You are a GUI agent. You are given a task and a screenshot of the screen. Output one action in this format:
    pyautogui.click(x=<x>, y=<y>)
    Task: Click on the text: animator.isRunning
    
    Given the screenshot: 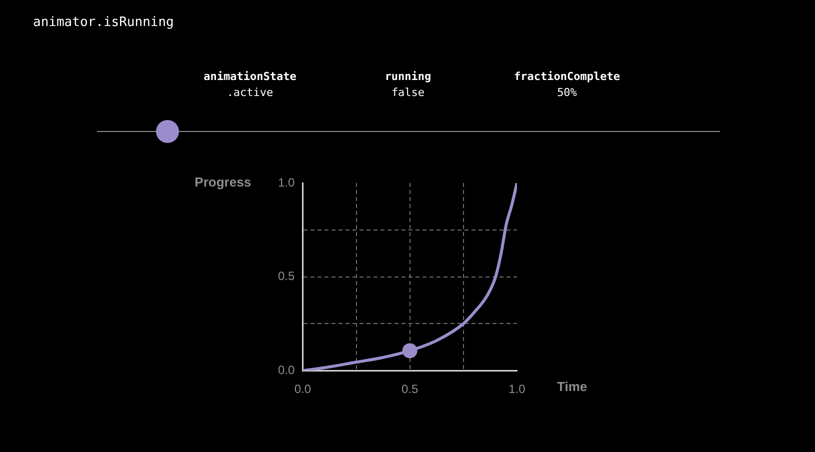 What is the action you would take?
    pyautogui.click(x=103, y=22)
    